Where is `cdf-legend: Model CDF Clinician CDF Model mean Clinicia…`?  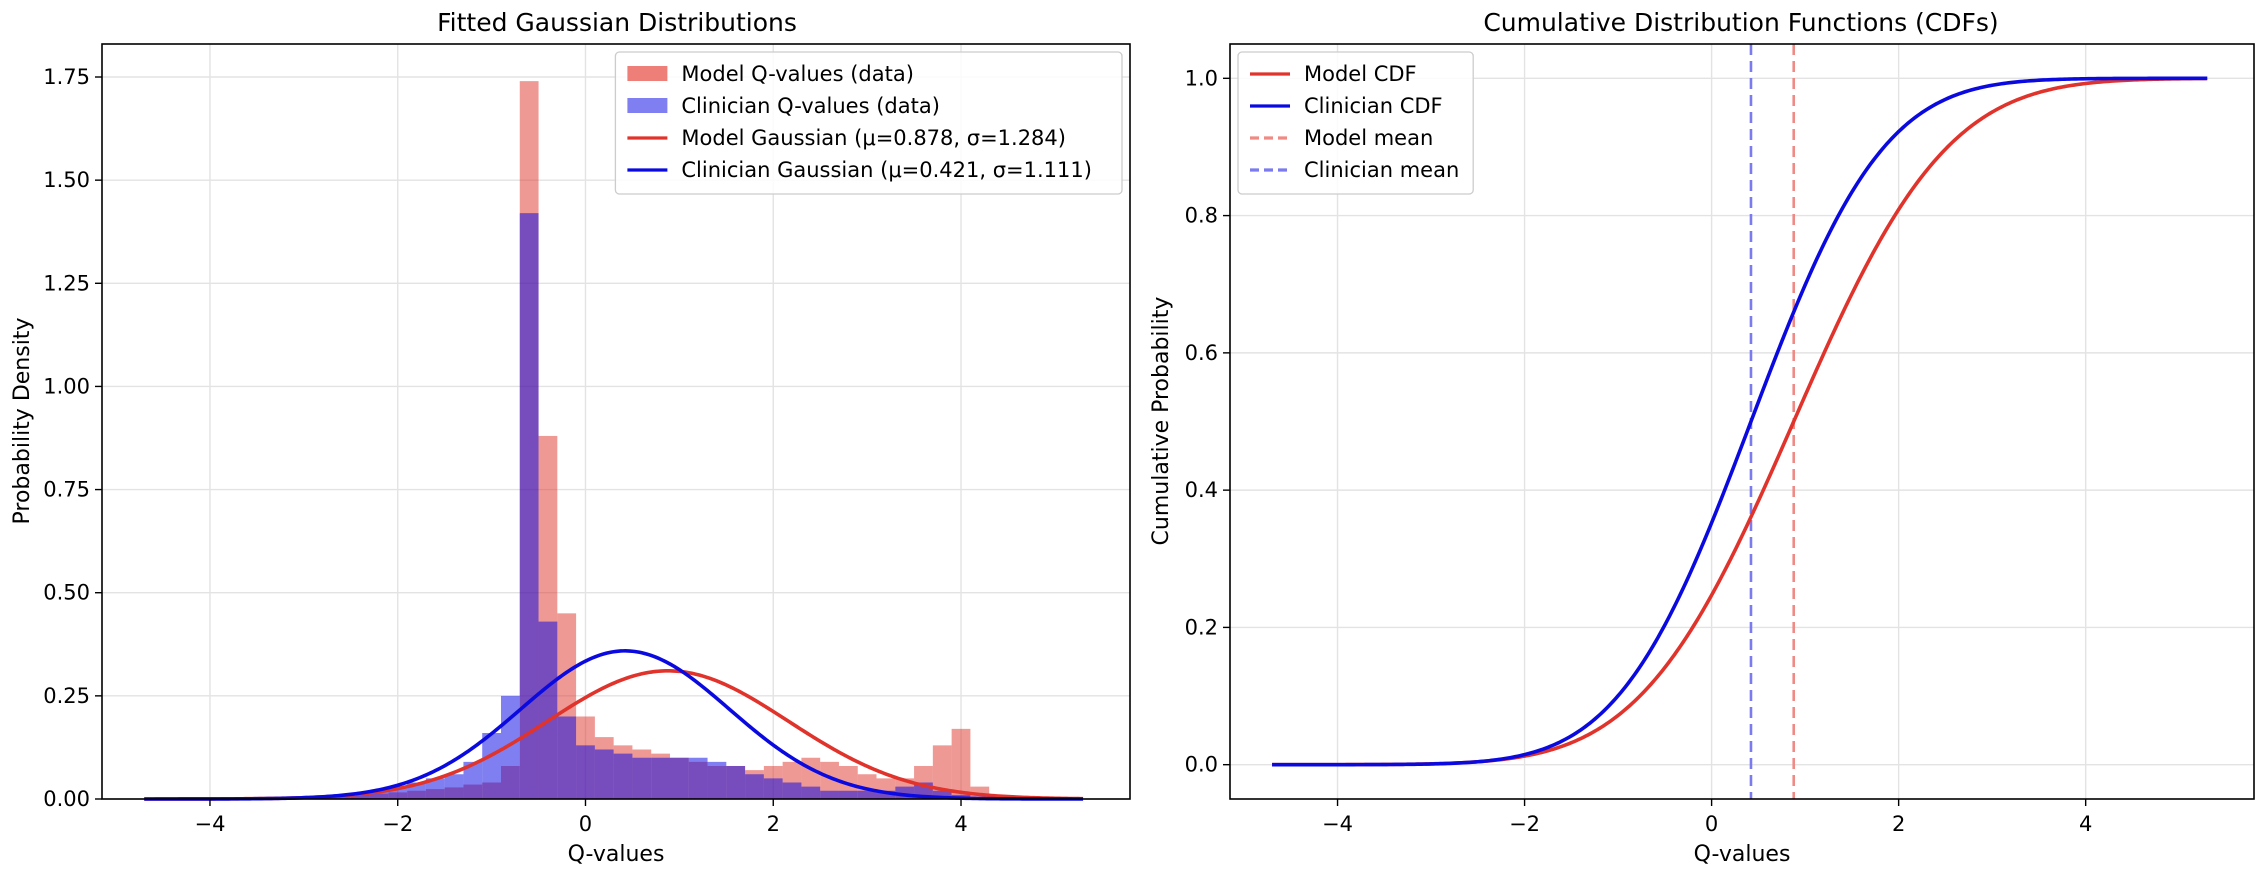
cdf-legend: Model CDF Clinician CDF Model mean Clinicia… is located at coordinates (1355, 123).